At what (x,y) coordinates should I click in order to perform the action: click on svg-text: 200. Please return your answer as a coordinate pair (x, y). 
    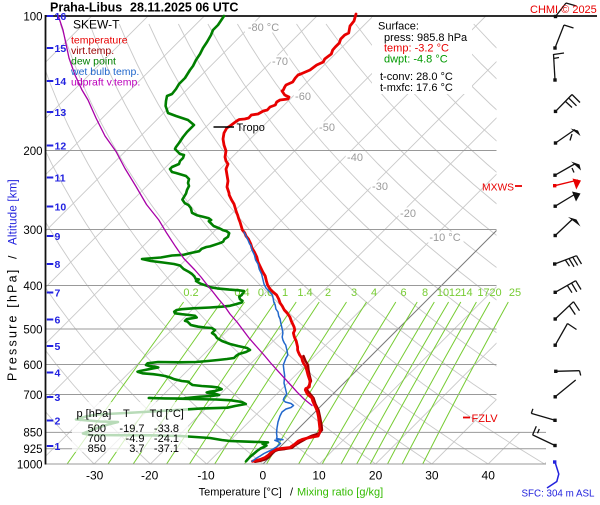
    Looking at the image, I should click on (32, 152).